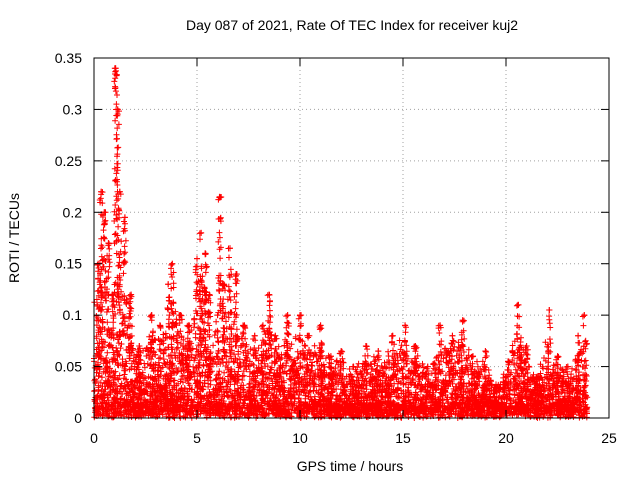  What do you see at coordinates (197, 438) in the screenshot?
I see `x-tick-label: 5` at bounding box center [197, 438].